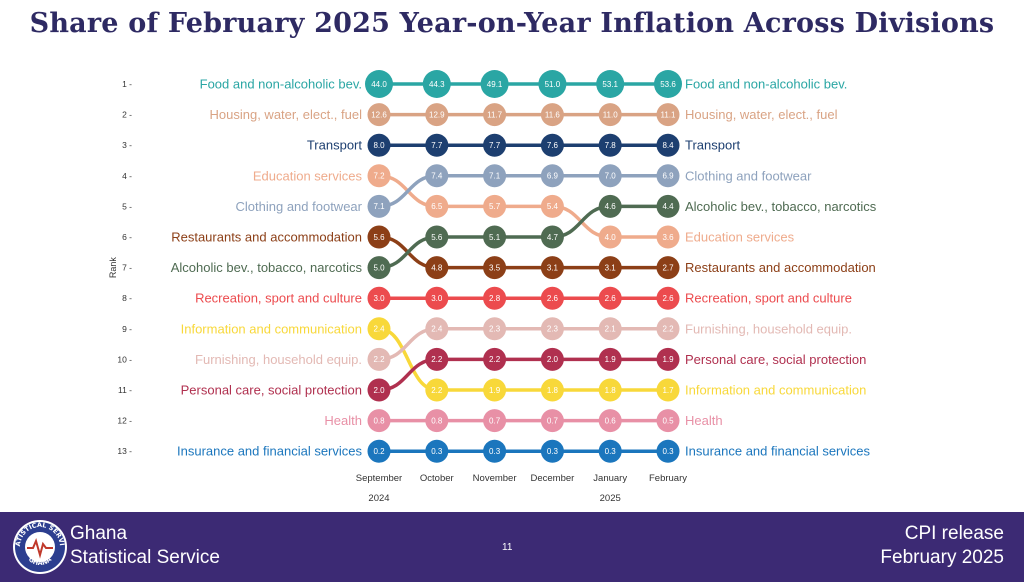  What do you see at coordinates (127, 268) in the screenshot?
I see `rank-tick-label: 7 -` at bounding box center [127, 268].